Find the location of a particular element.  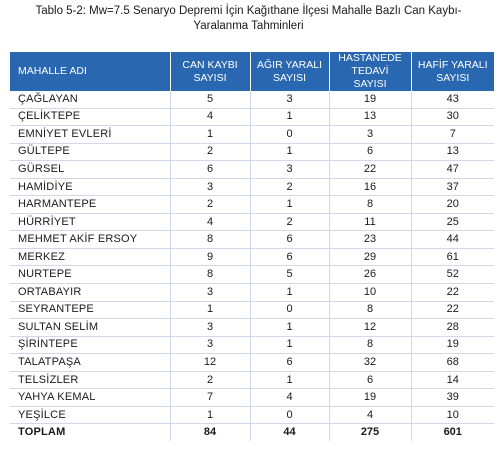

cell-mahalle: MEHMET AKİF ERSOY is located at coordinates (90, 239).